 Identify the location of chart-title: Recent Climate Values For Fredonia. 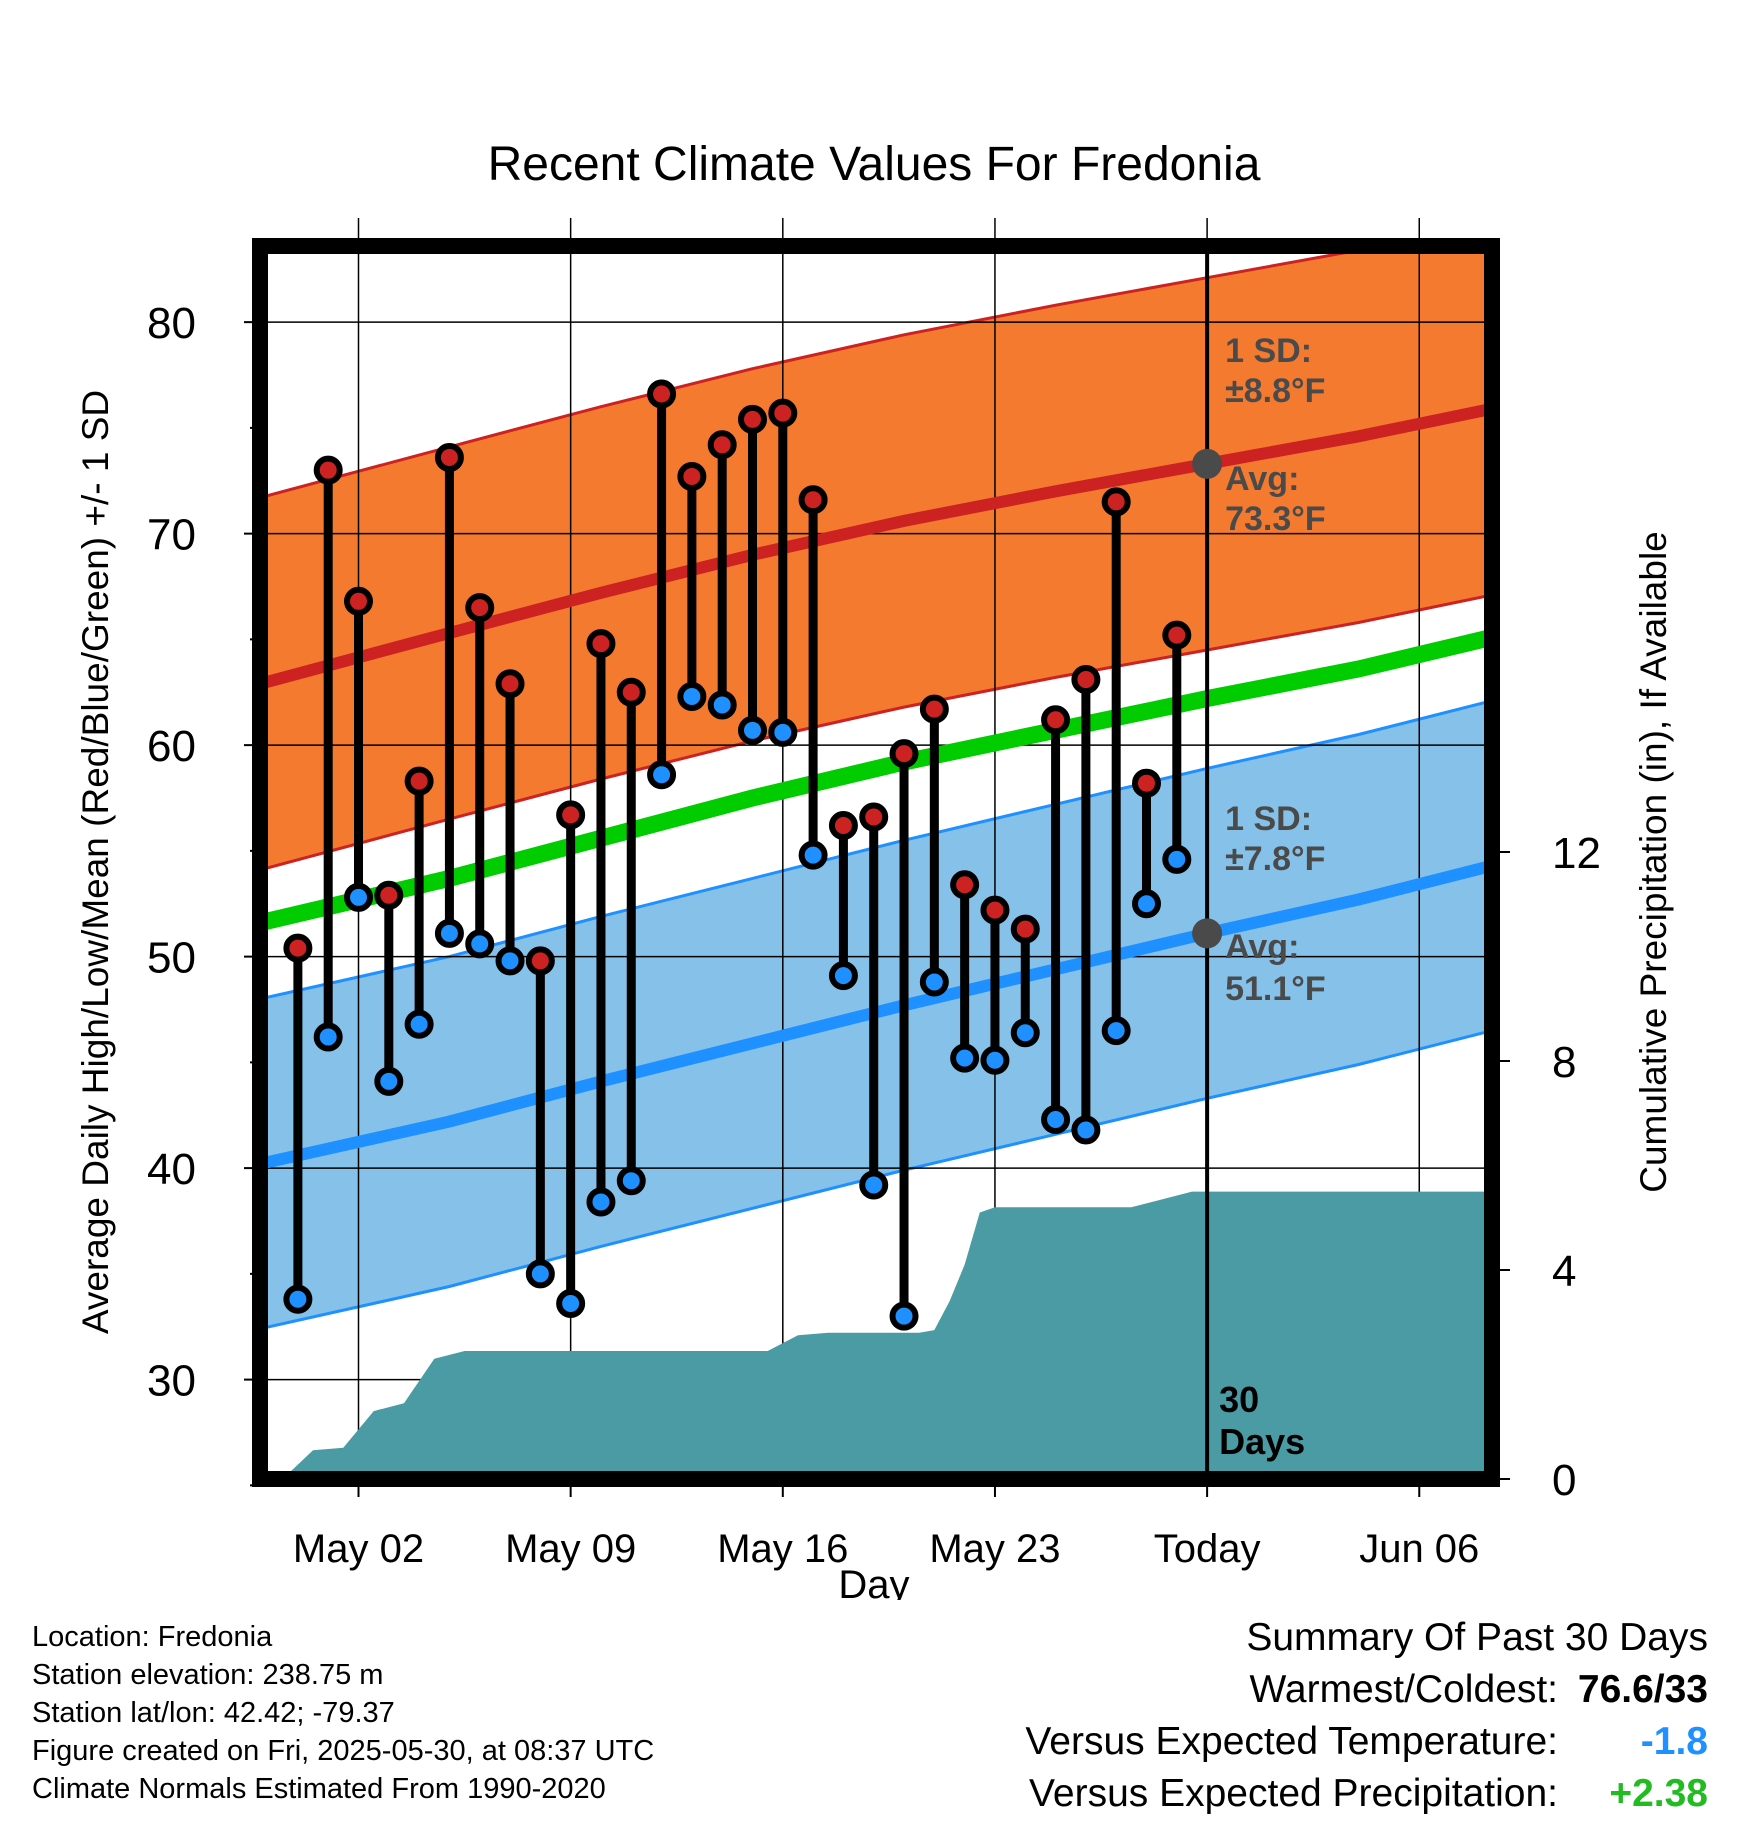
(874, 164).